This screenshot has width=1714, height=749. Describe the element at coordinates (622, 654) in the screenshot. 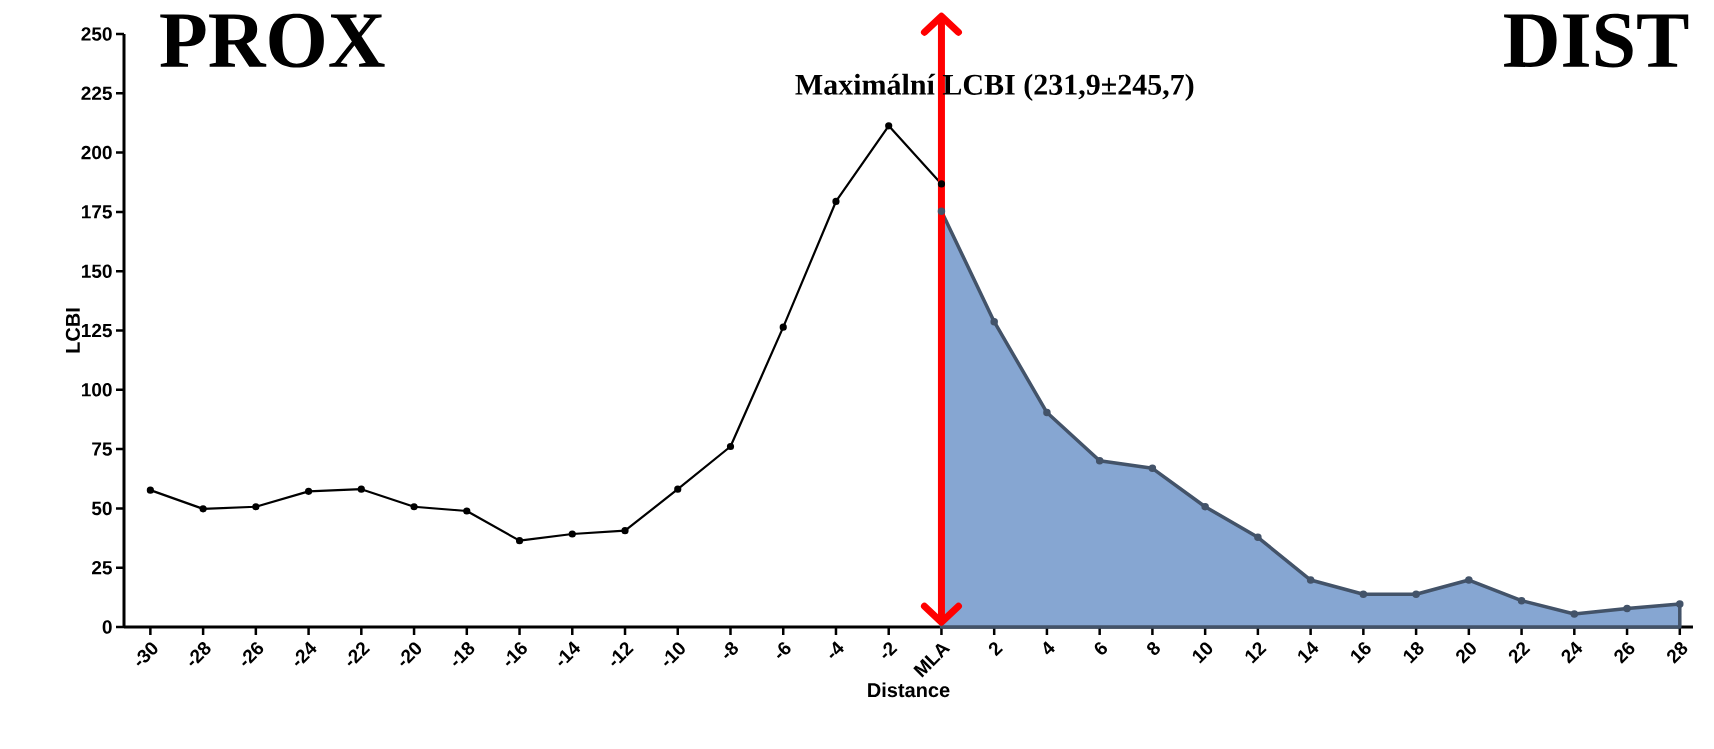

I see `x-tick-label: -12` at that location.